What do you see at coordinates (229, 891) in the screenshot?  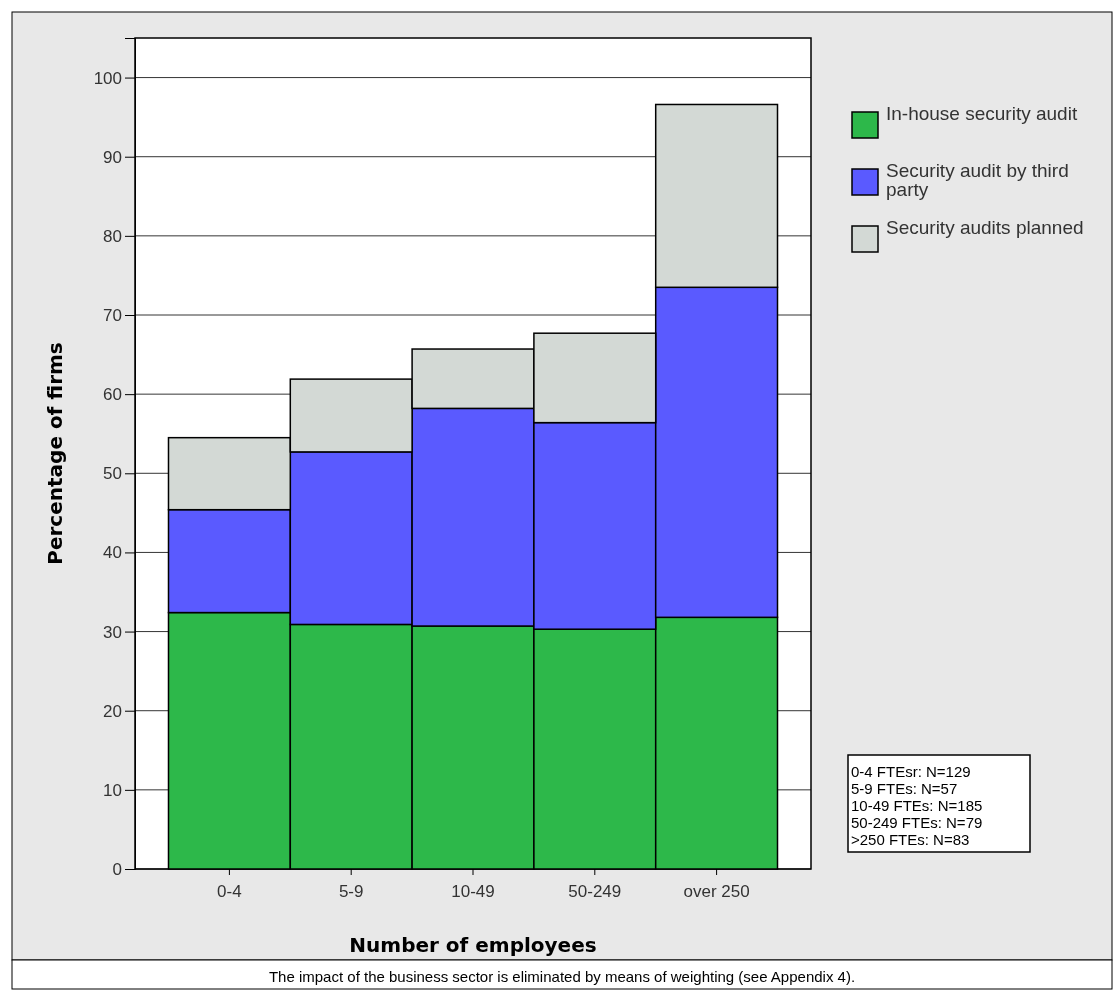 I see `x-tick-label: 0-4` at bounding box center [229, 891].